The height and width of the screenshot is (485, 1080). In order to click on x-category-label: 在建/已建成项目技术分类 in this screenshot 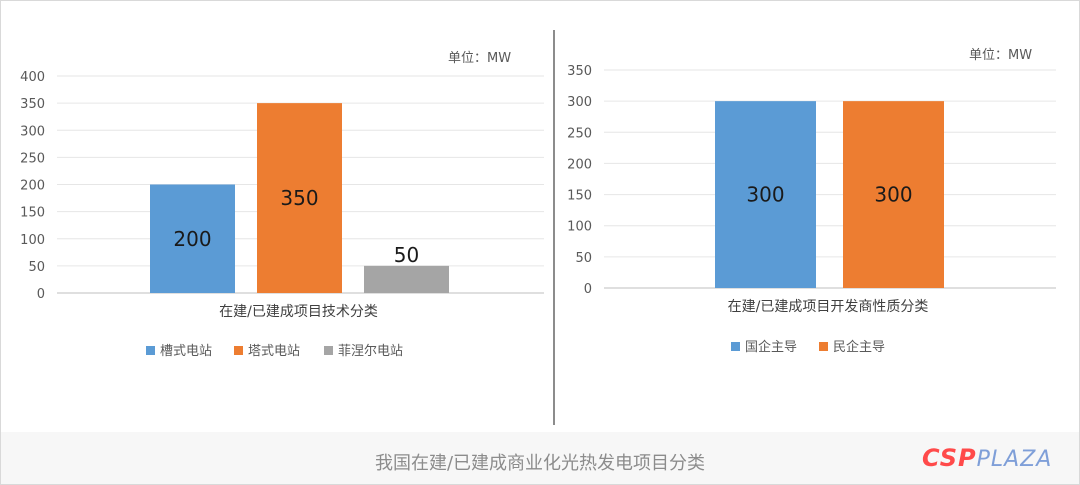, I will do `click(298, 312)`.